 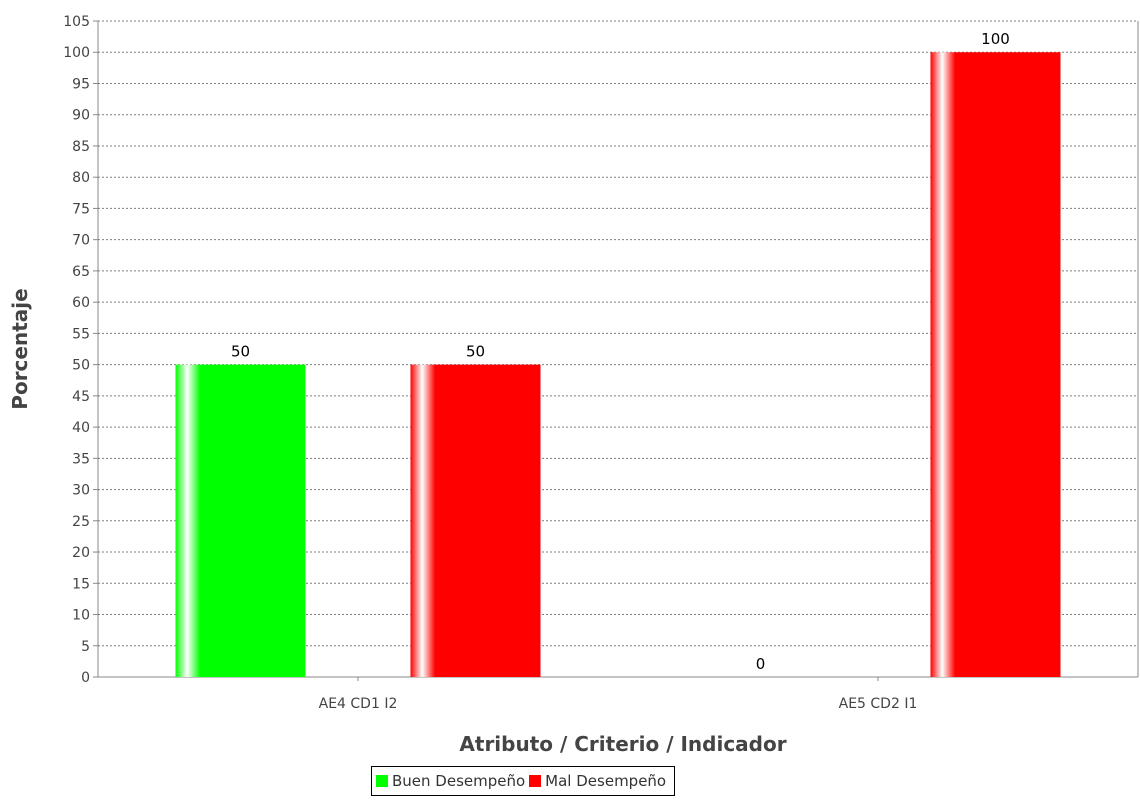 What do you see at coordinates (20, 348) in the screenshot?
I see `y-axis-title: Porcentaje` at bounding box center [20, 348].